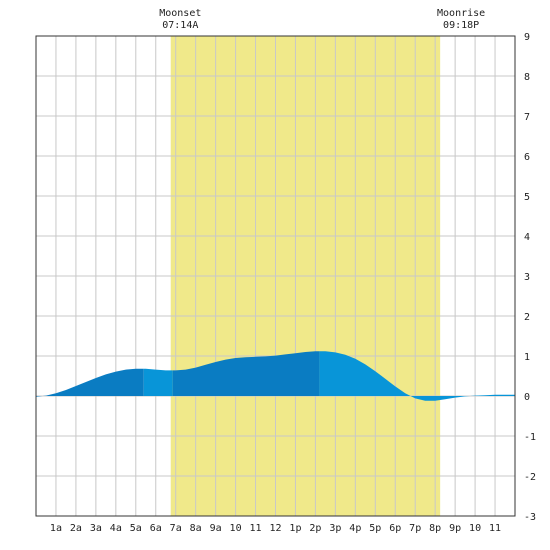 This screenshot has width=550, height=550. Describe the element at coordinates (455, 528) in the screenshot. I see `x-tick-label: 9p` at that location.